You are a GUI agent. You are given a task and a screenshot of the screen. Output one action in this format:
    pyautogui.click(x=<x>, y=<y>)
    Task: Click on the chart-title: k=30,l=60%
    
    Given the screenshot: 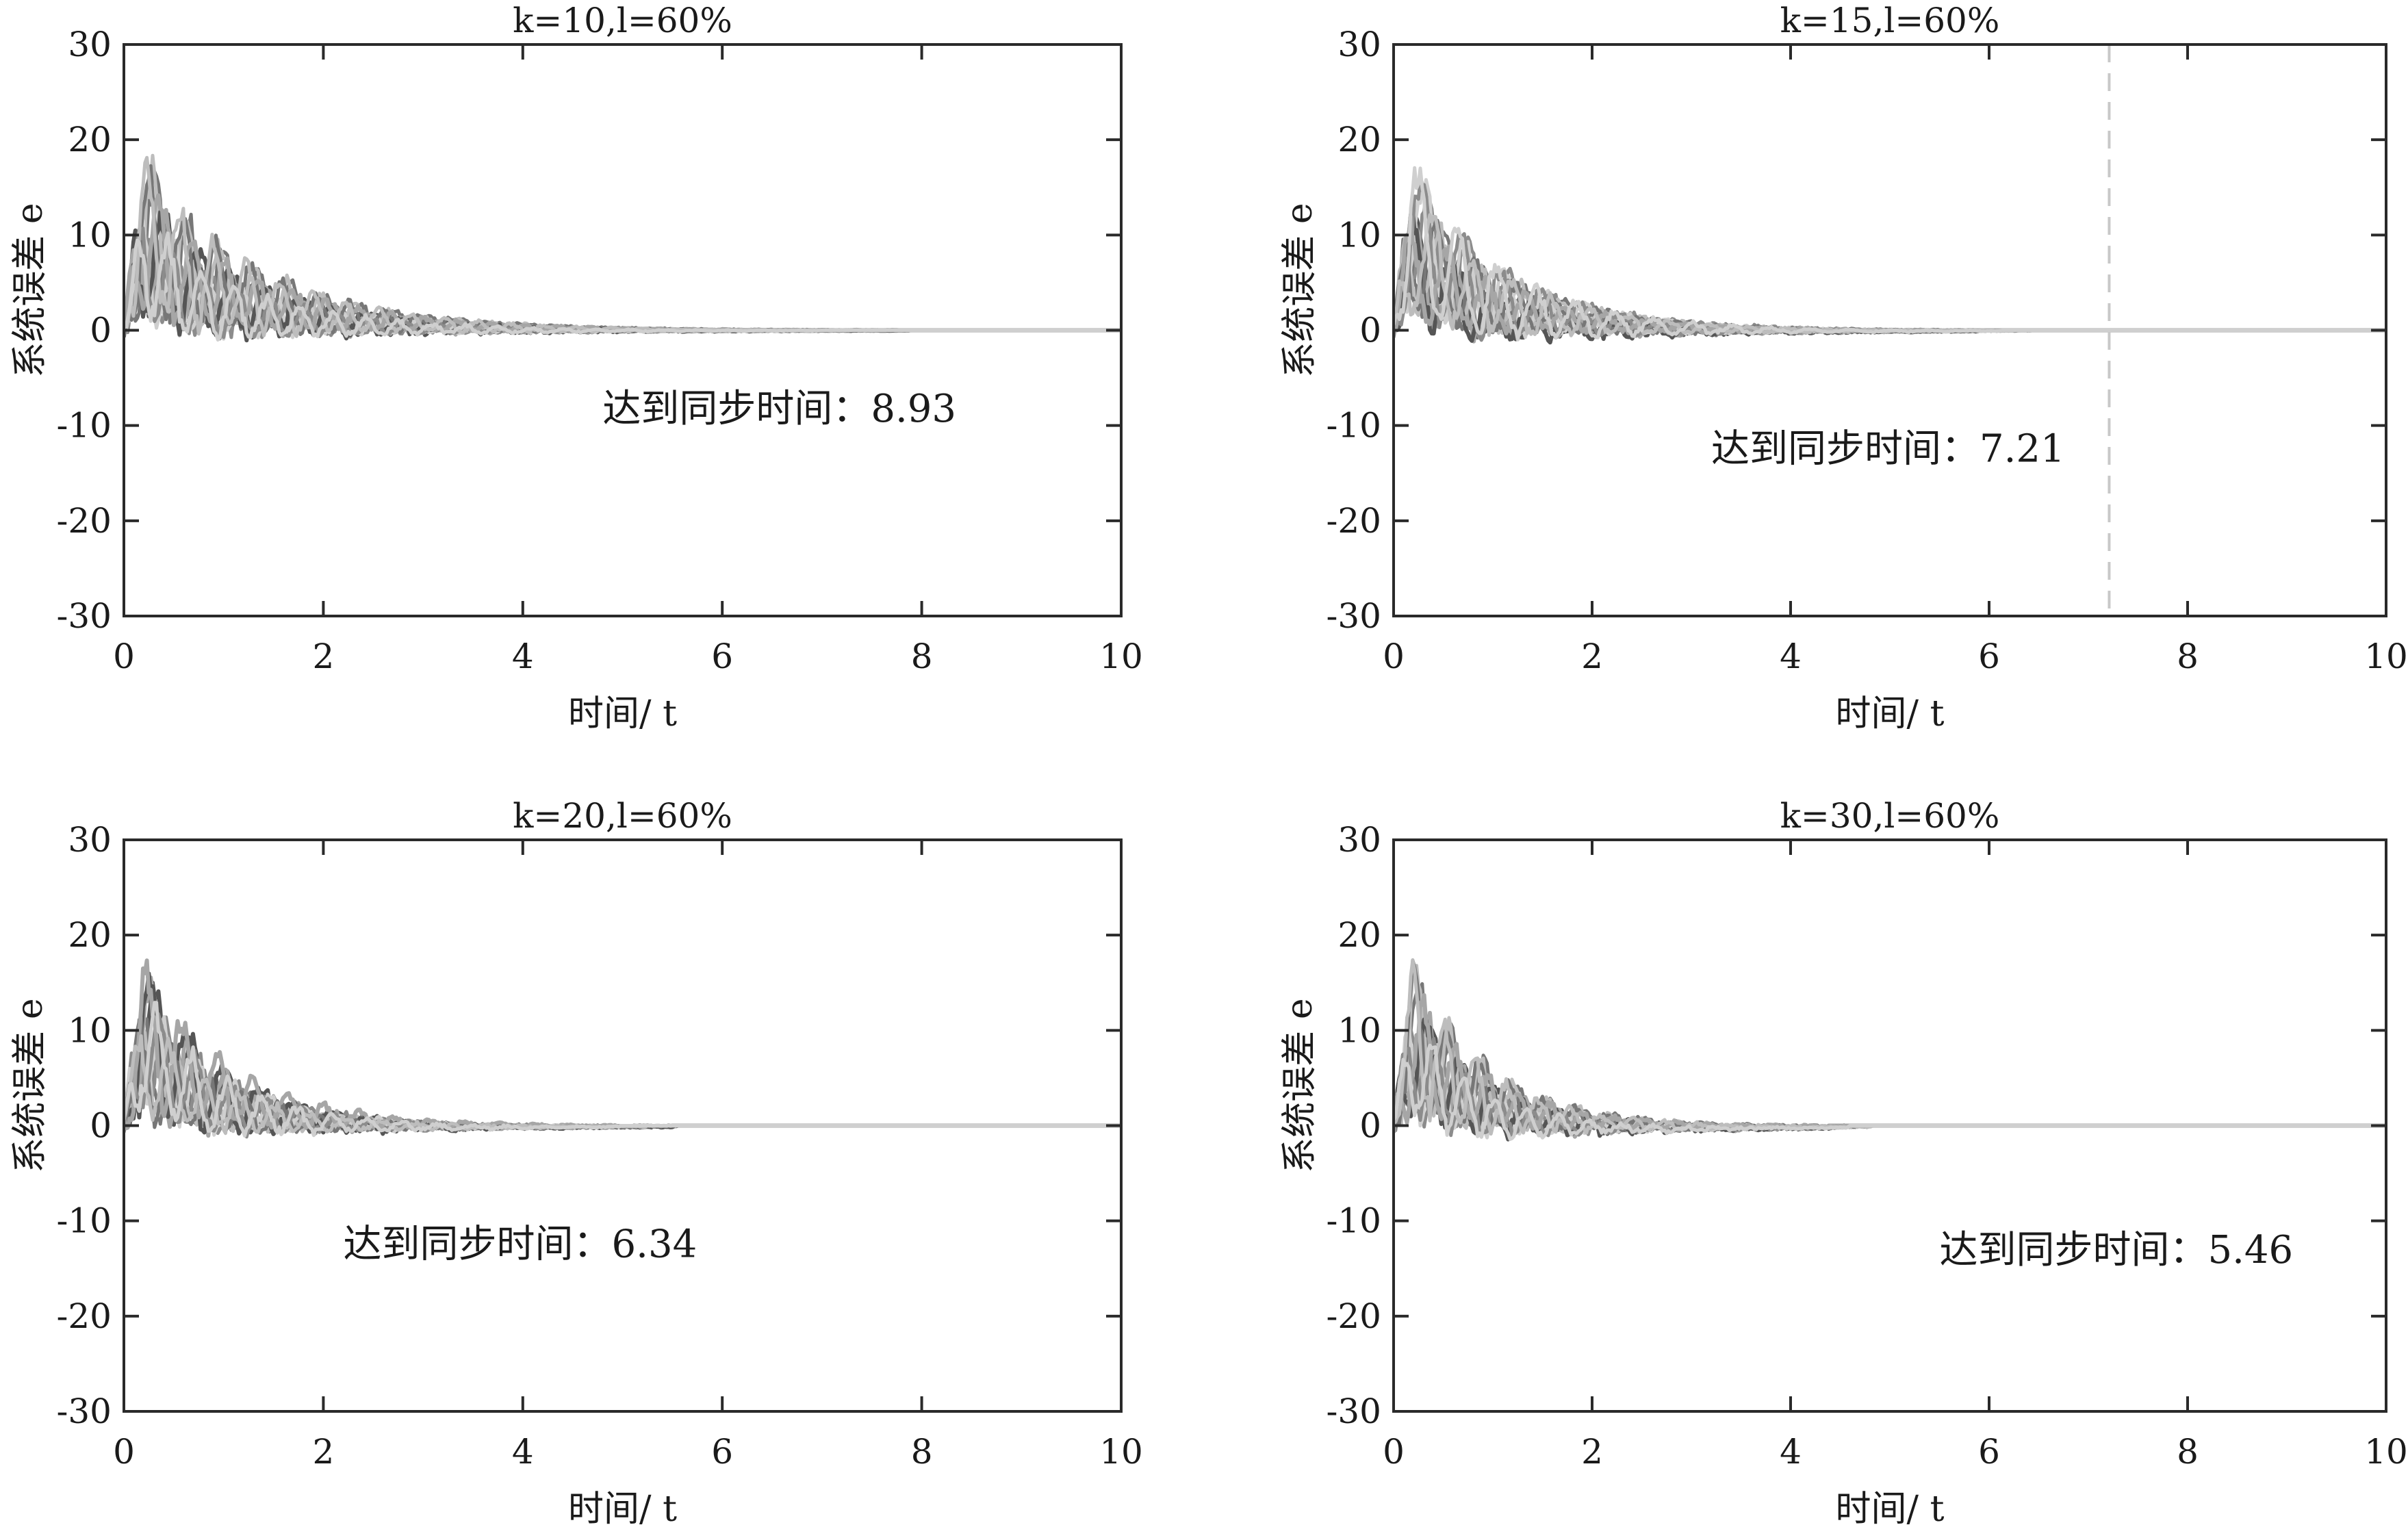 What is the action you would take?
    pyautogui.click(x=1890, y=816)
    